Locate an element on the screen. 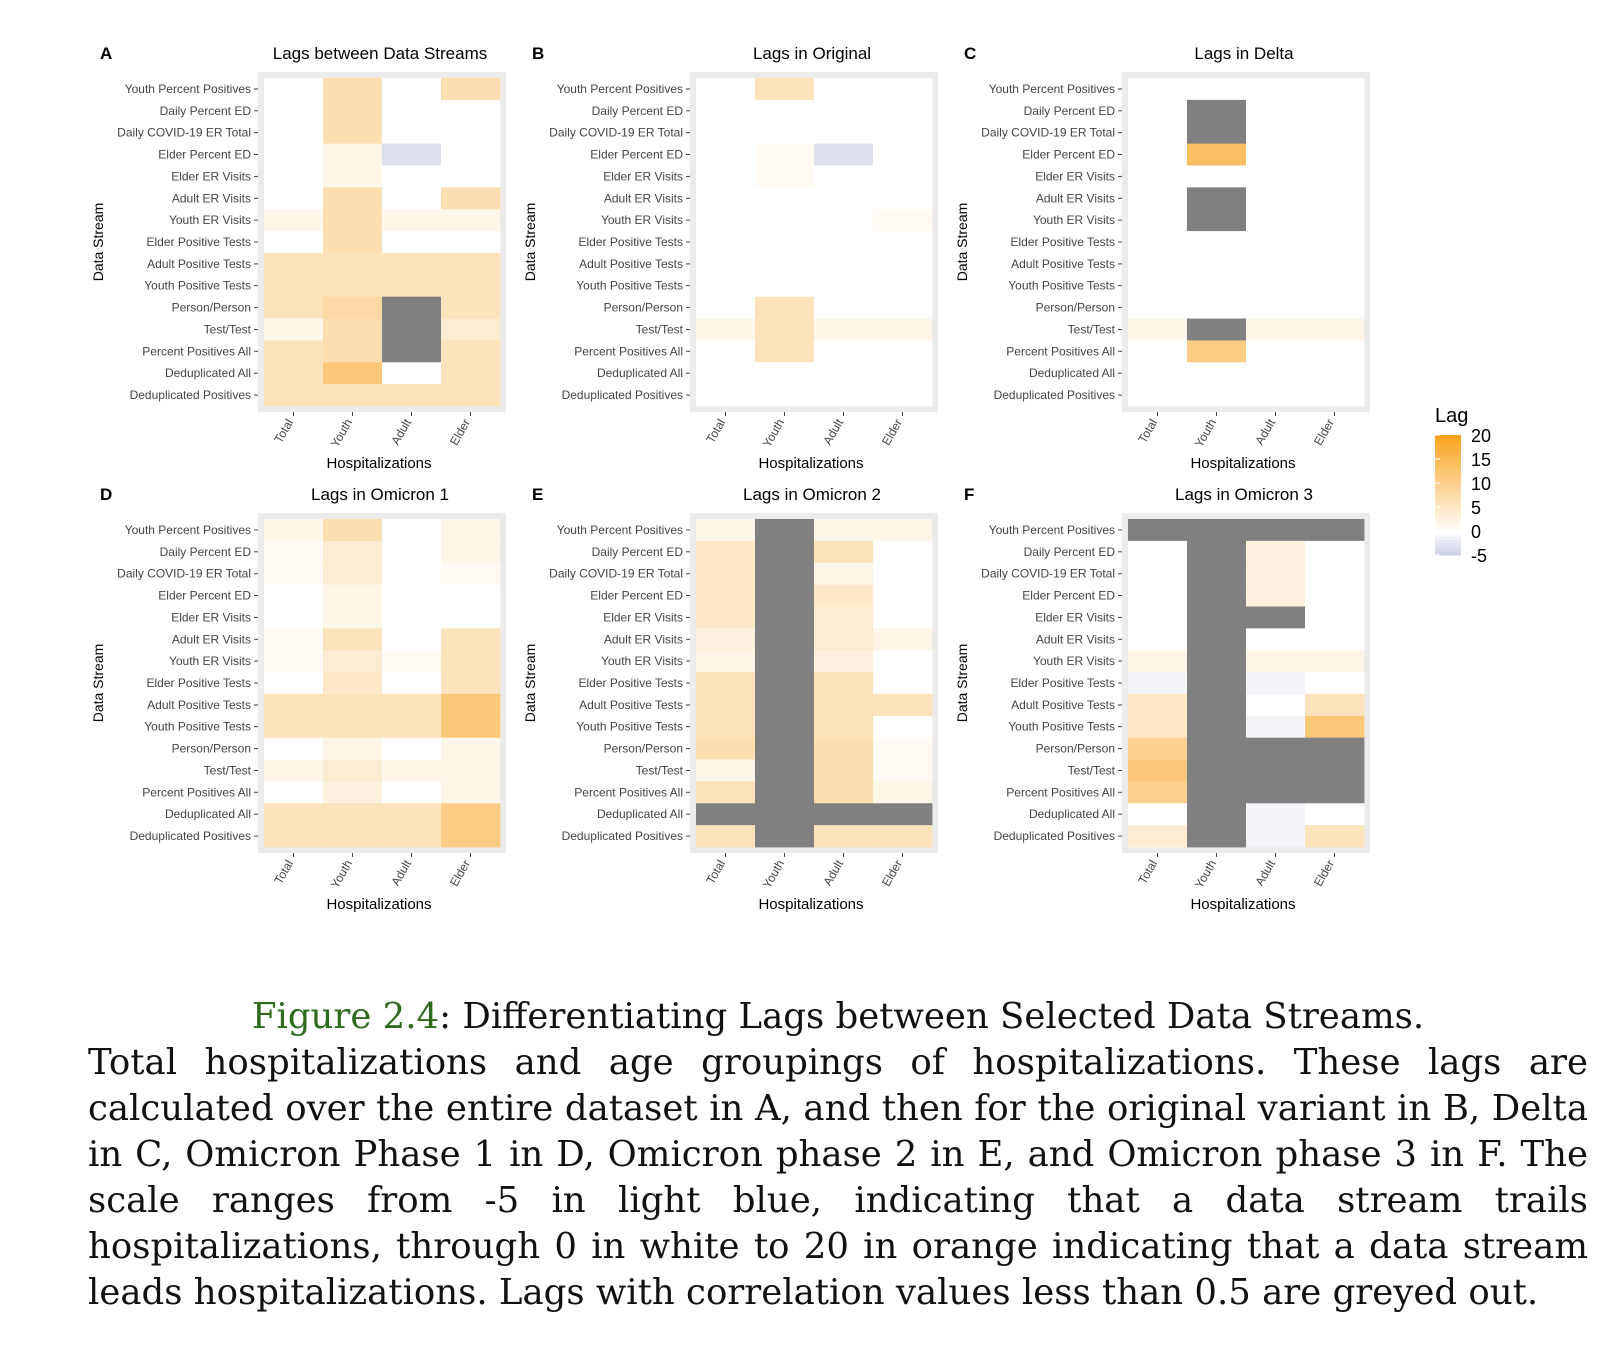 The width and height of the screenshot is (1620, 1358). row-tick-label: Test/Test is located at coordinates (660, 771).